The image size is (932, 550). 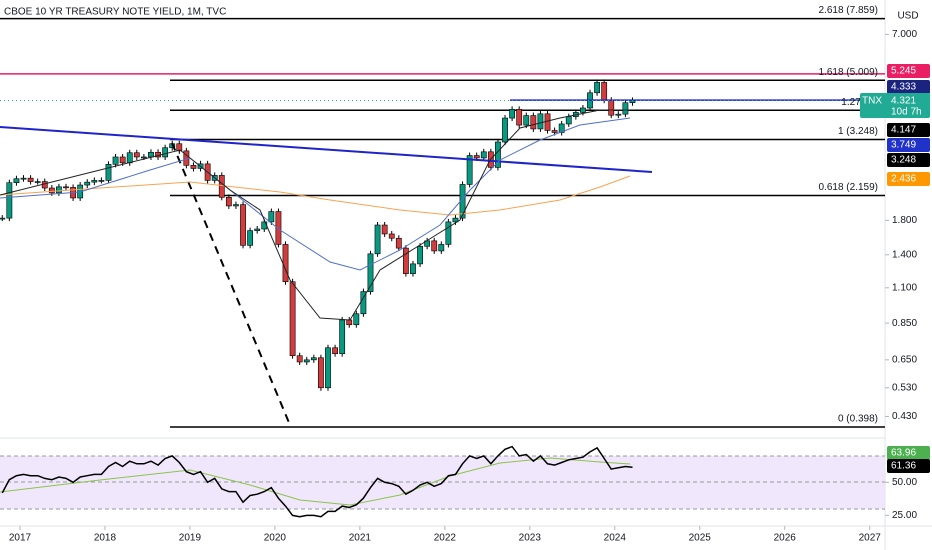 I want to click on rsi-badge, so click(x=908, y=466).